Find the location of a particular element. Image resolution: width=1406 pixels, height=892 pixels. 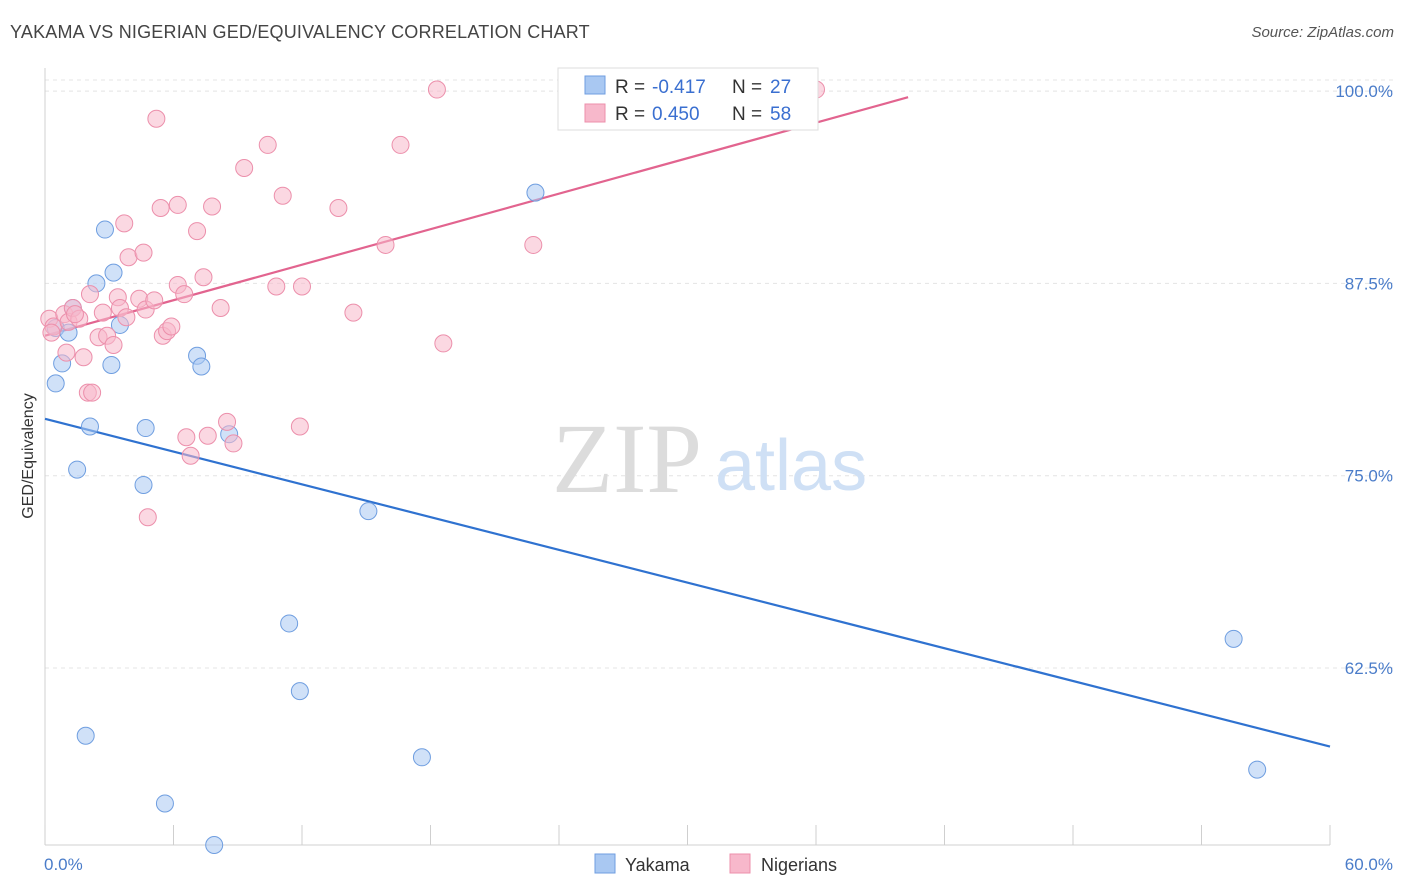

legend-r-value-1: -0.417 is located at coordinates (679, 87).